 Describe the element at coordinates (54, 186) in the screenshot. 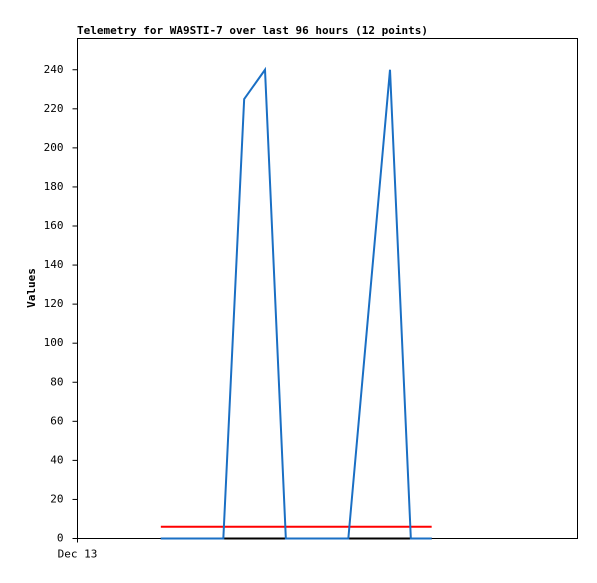

I see `y-tick-label: 180` at that location.